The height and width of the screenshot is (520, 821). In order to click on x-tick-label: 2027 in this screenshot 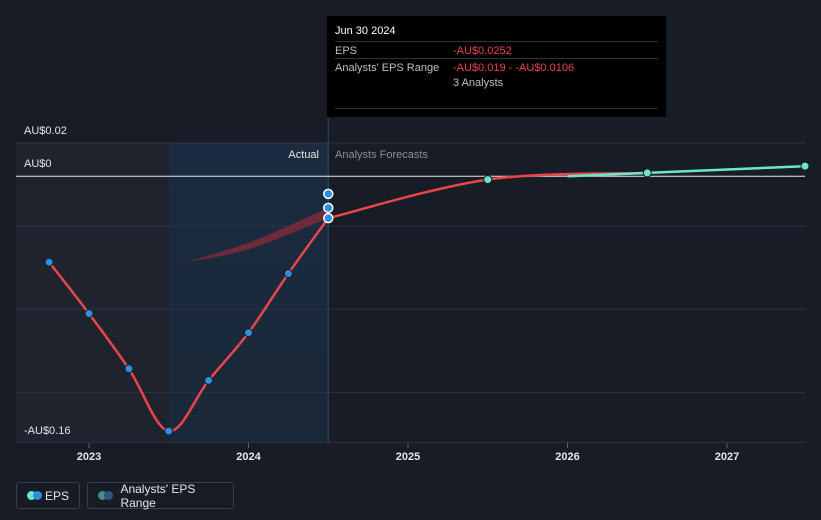, I will do `click(727, 457)`.